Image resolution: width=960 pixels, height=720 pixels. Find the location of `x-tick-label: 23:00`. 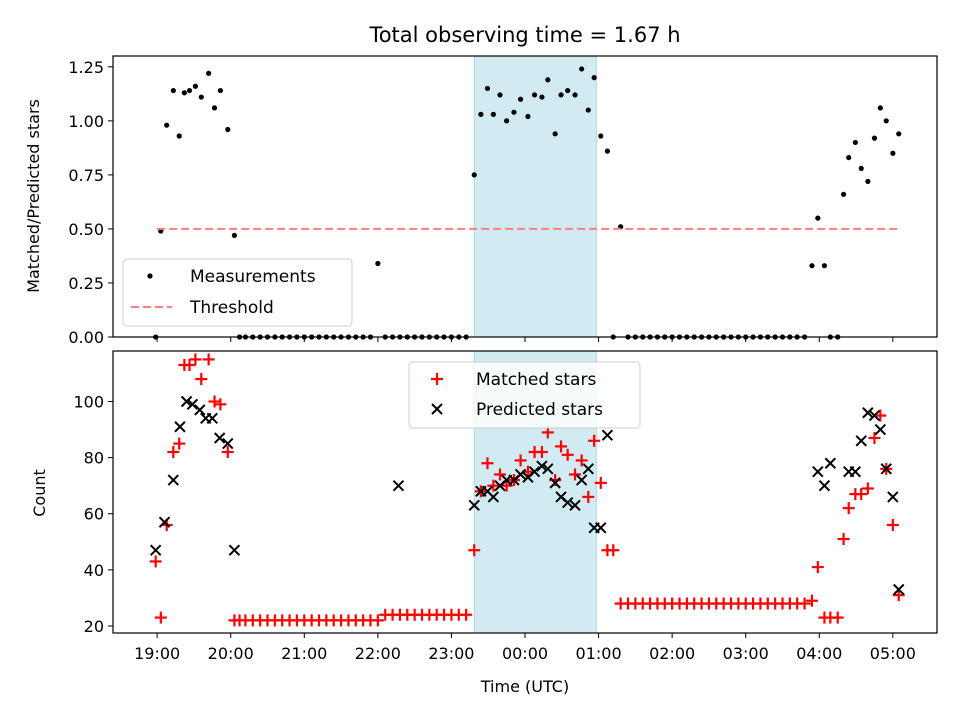

x-tick-label: 23:00 is located at coordinates (451, 653).